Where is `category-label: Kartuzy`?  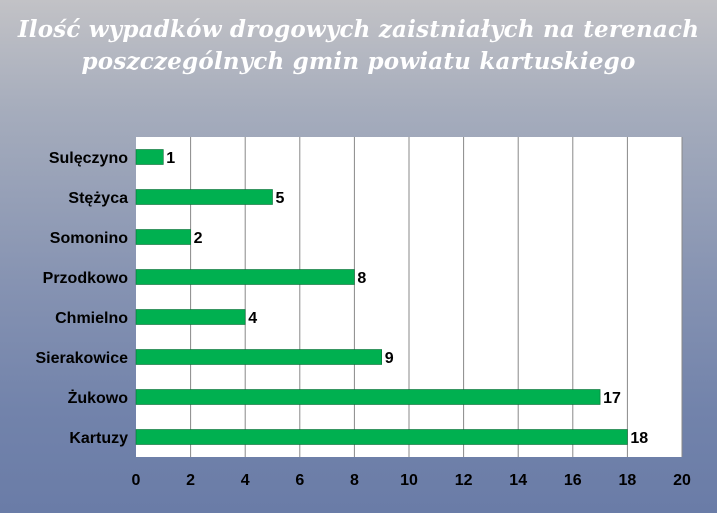
category-label: Kartuzy is located at coordinates (98, 438).